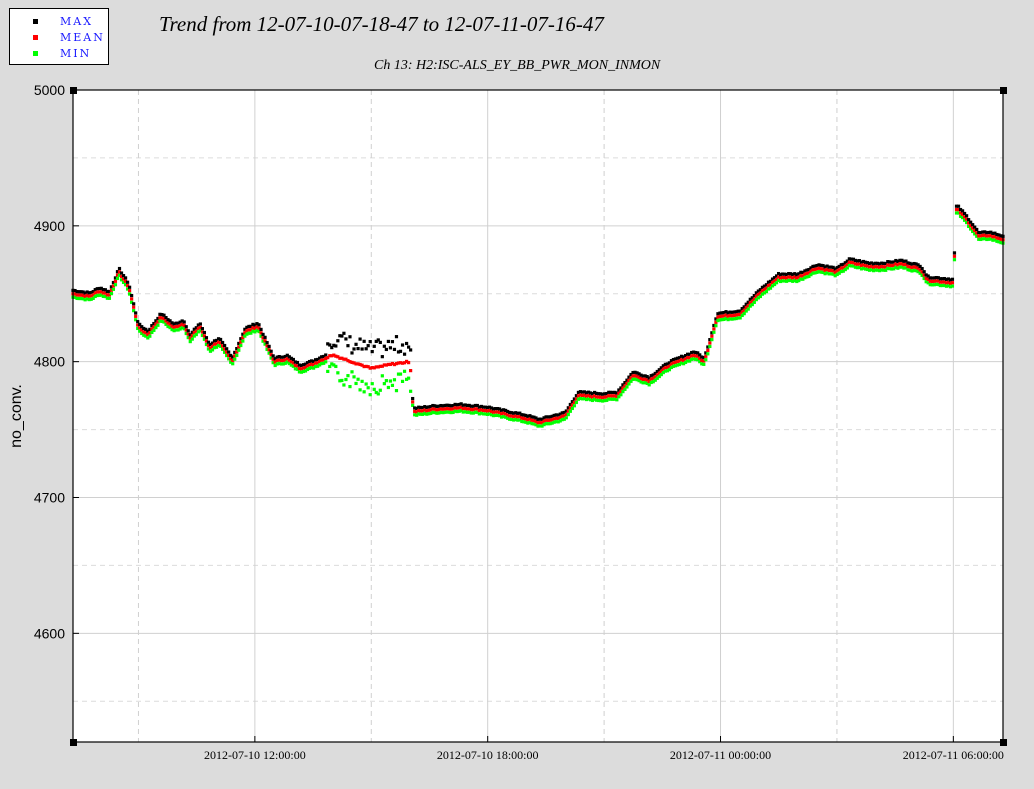 This screenshot has height=789, width=1034. What do you see at coordinates (16, 416) in the screenshot?
I see `y-axis-label: no_conv.` at bounding box center [16, 416].